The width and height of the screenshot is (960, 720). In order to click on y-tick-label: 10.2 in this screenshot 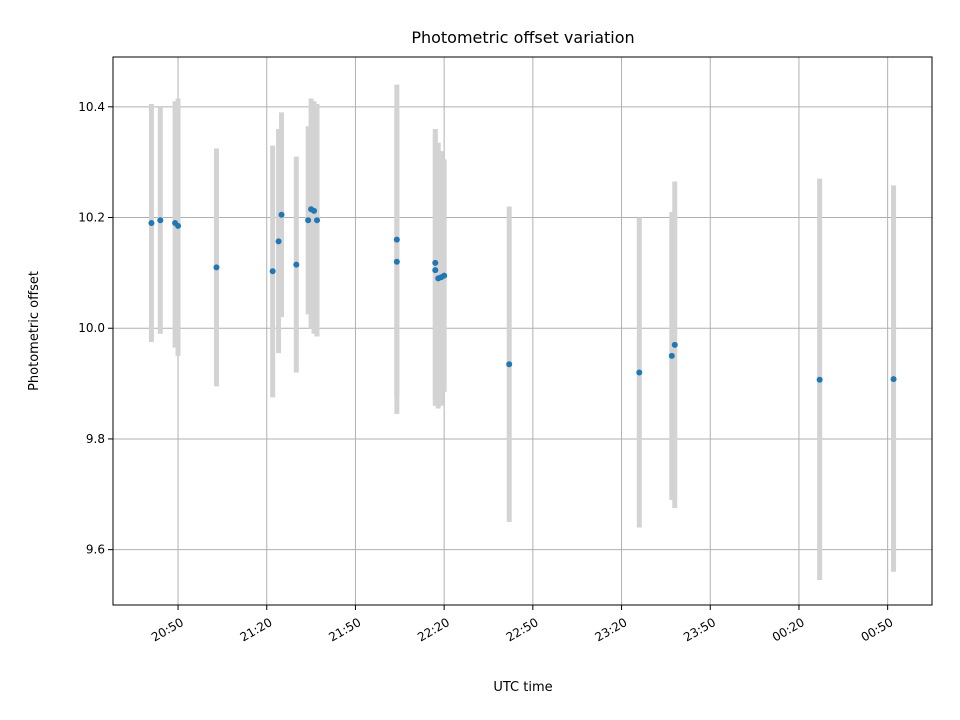, I will do `click(91, 218)`.